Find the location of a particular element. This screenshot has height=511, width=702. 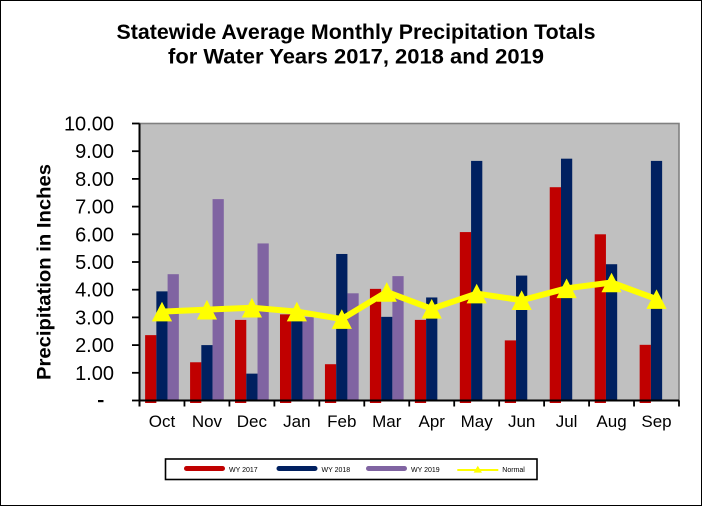

svg-text: 5.00 is located at coordinates (94, 263).